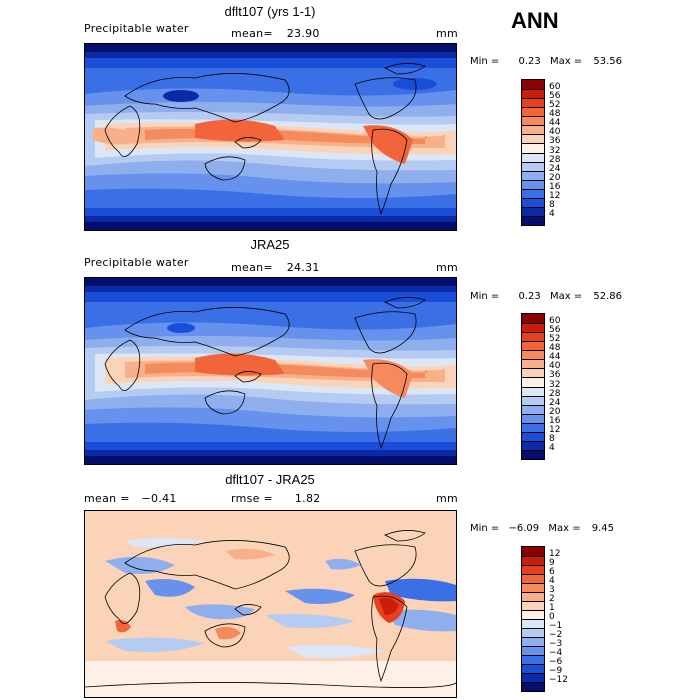 The height and width of the screenshot is (700, 700). I want to click on max-value: 9.45, so click(603, 528).